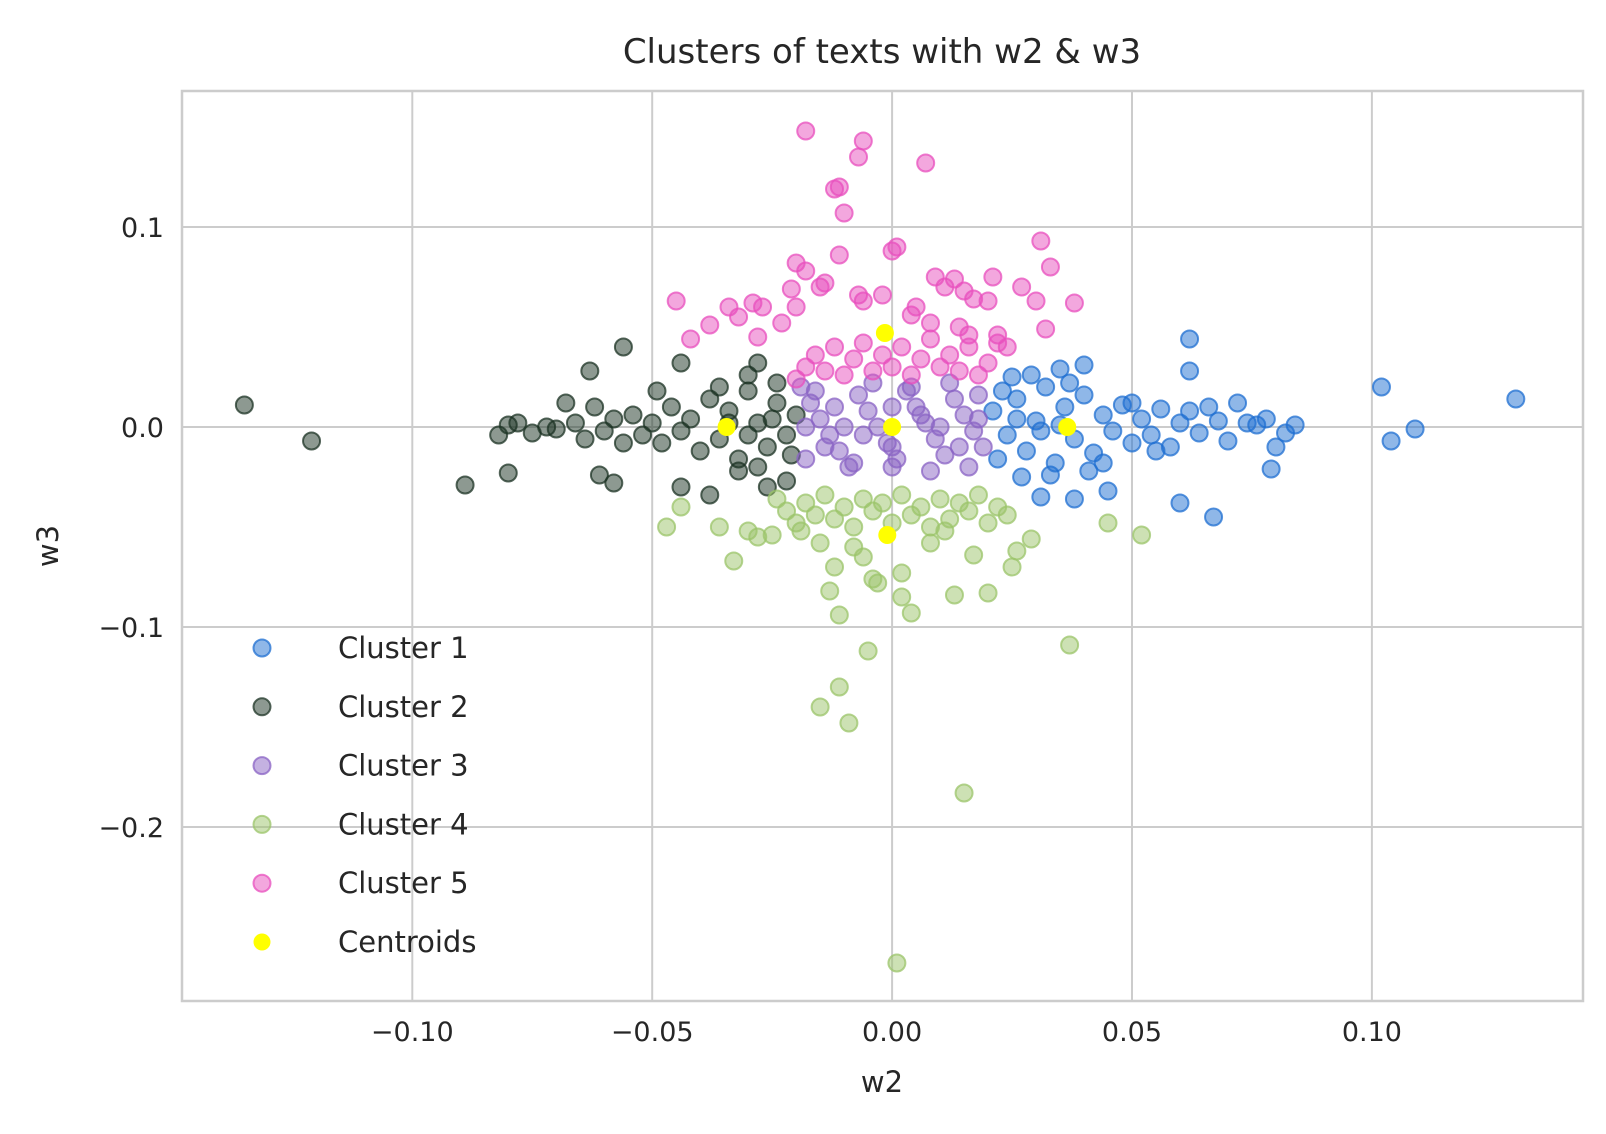 The width and height of the screenshot is (1606, 1134). What do you see at coordinates (892, 1032) in the screenshot?
I see `x-tick-label: 0.00` at bounding box center [892, 1032].